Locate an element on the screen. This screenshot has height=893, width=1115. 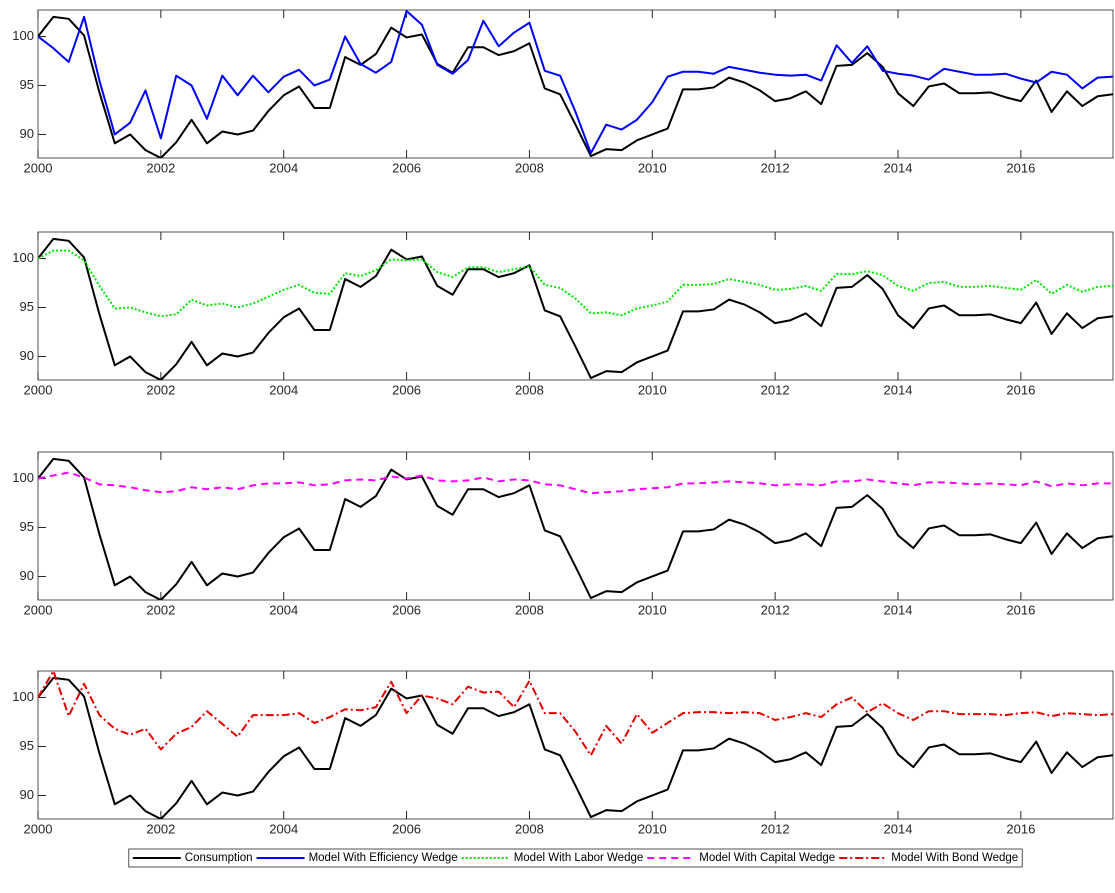
legend-label: Model With Labor Wedge is located at coordinates (579, 858).